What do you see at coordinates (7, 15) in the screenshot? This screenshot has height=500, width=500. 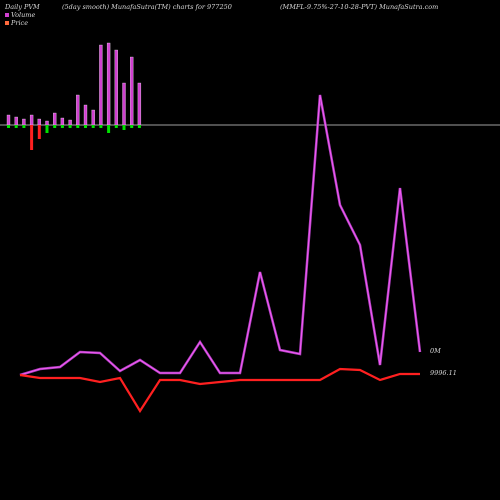 I see `legend-volume-swatch` at bounding box center [7, 15].